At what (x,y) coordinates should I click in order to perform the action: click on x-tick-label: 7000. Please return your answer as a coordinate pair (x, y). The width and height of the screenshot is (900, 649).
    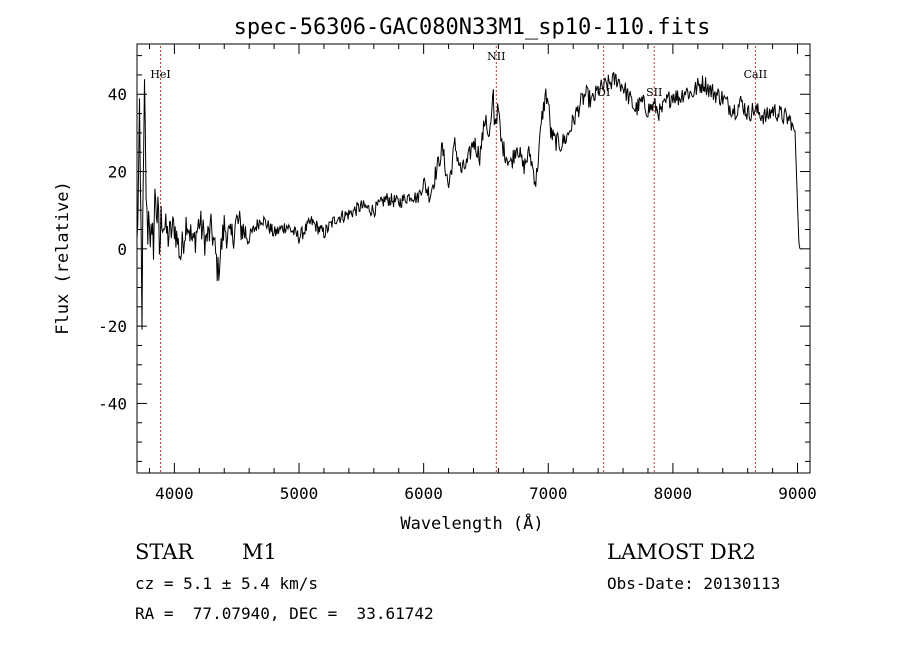
    Looking at the image, I should click on (548, 493).